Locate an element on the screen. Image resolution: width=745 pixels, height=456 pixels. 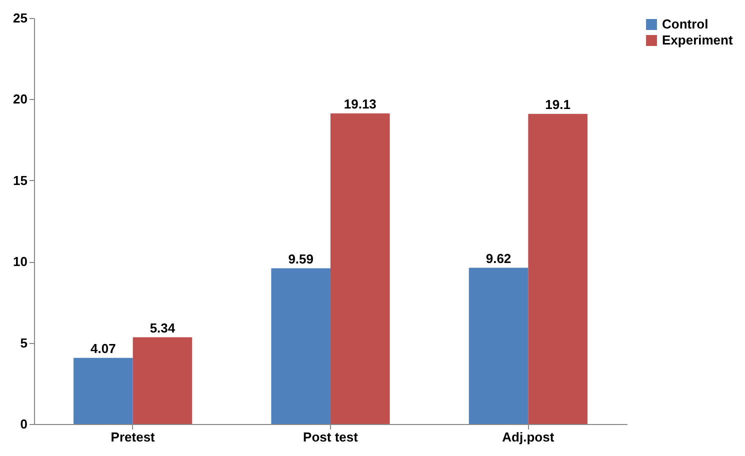
legend-label: Control is located at coordinates (685, 24).